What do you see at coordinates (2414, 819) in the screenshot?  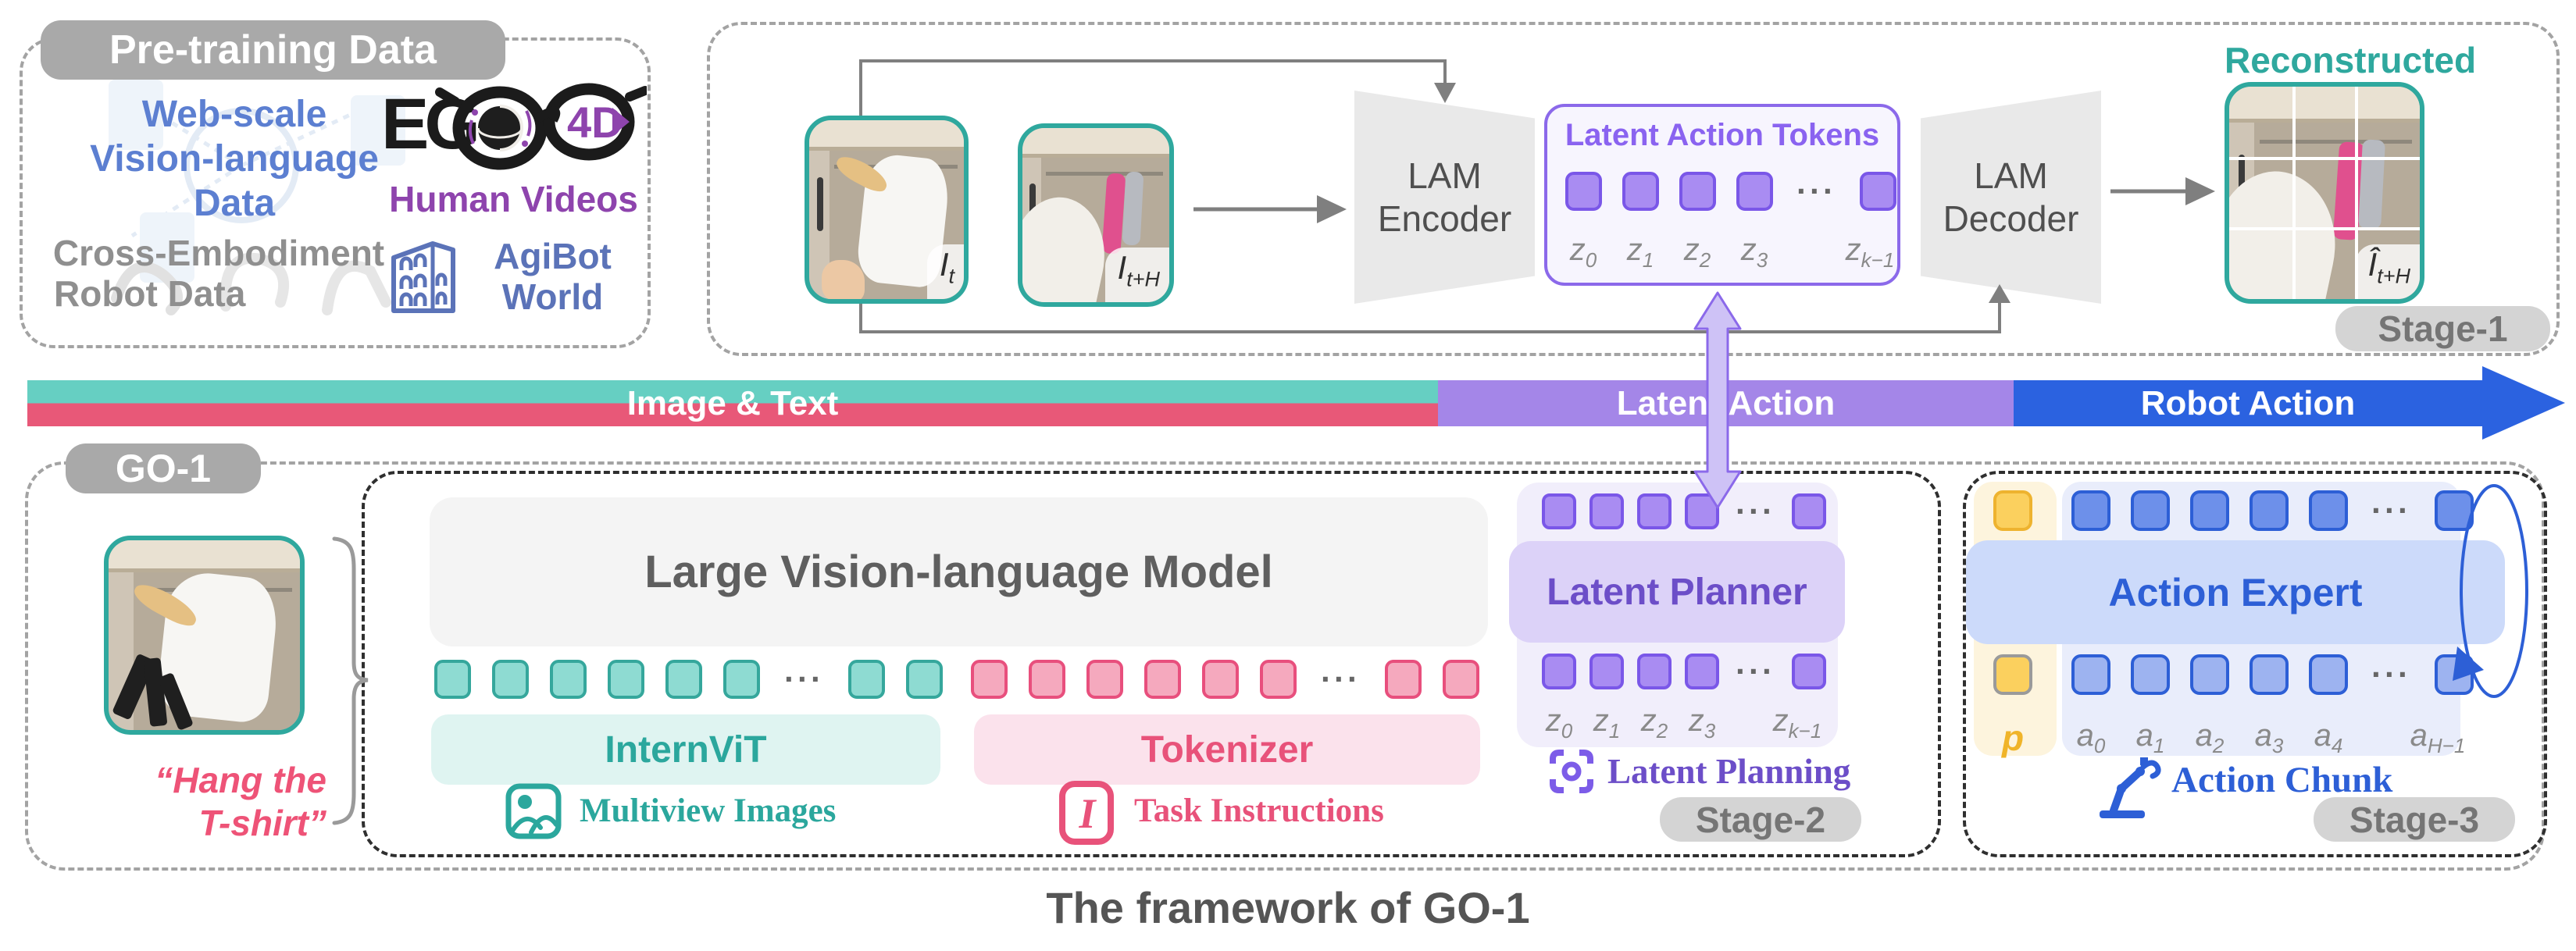 I see `stage3-pill: Stage-3` at bounding box center [2414, 819].